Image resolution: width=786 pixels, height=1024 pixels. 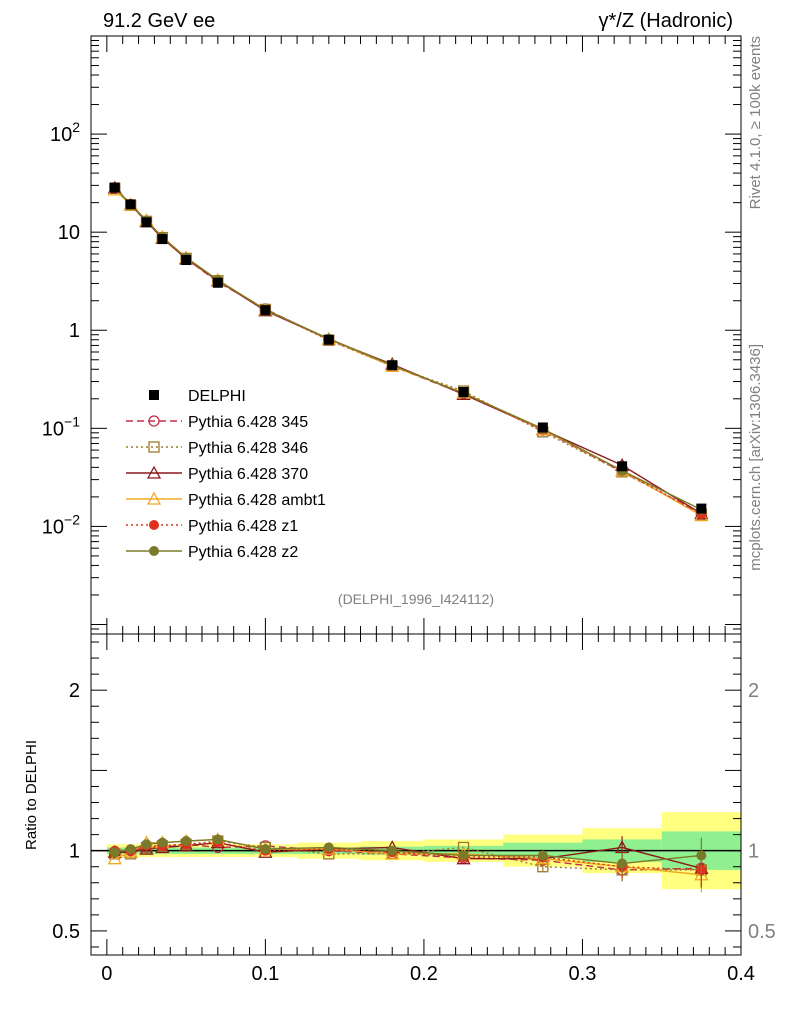 What do you see at coordinates (762, 932) in the screenshot?
I see `ratio-y-tick-label-right: 0.5` at bounding box center [762, 932].